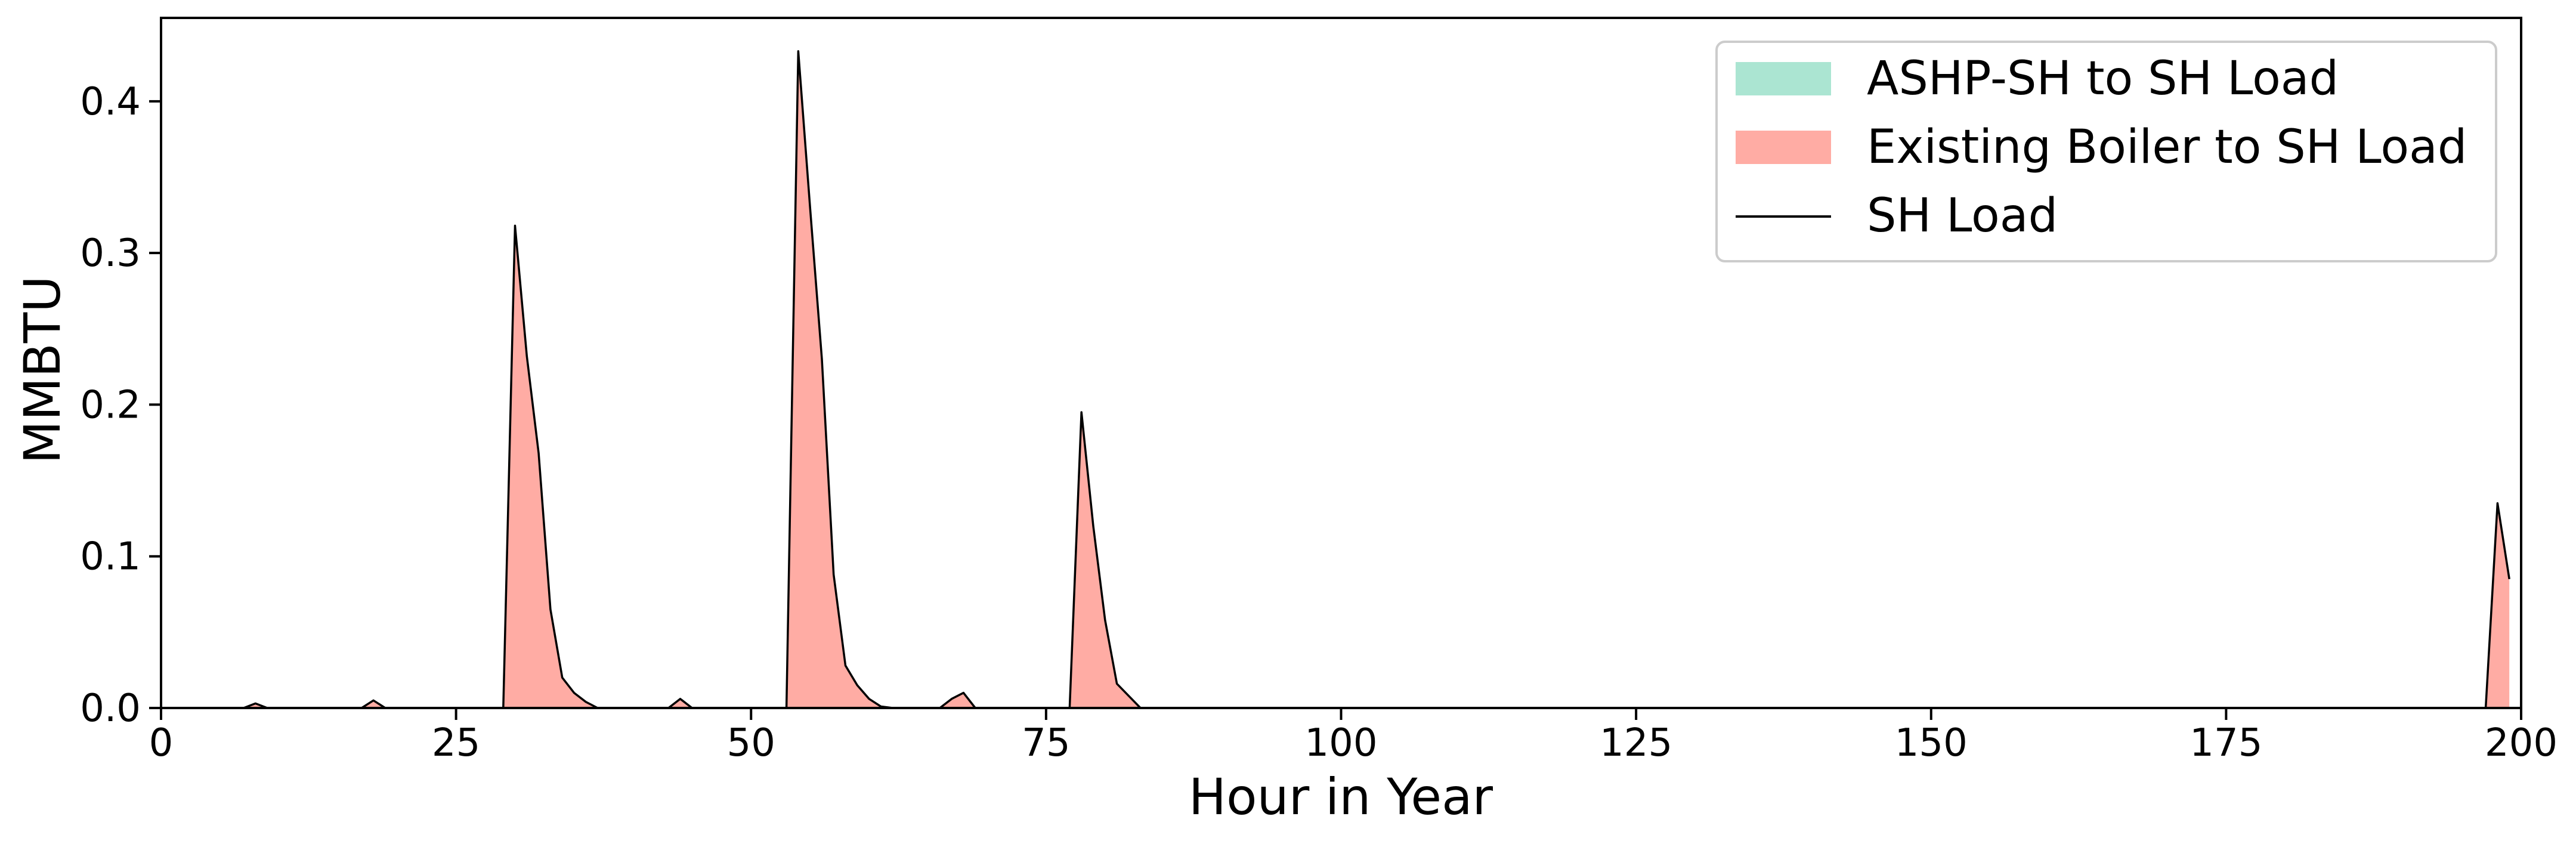  Describe the element at coordinates (110, 709) in the screenshot. I see `y-tick-label: 0.0` at that location.